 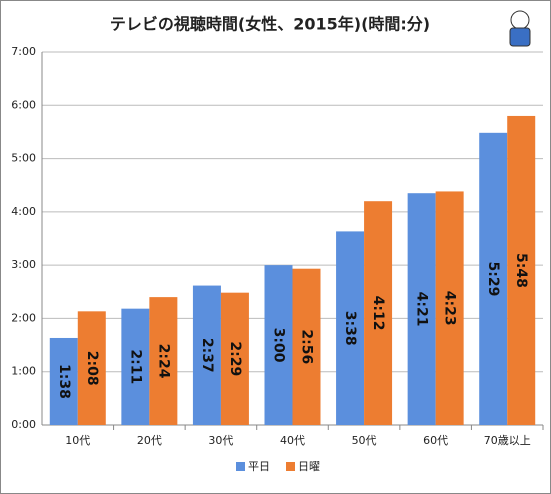 I want to click on y-tick-label: 3:00, so click(x=23, y=264).